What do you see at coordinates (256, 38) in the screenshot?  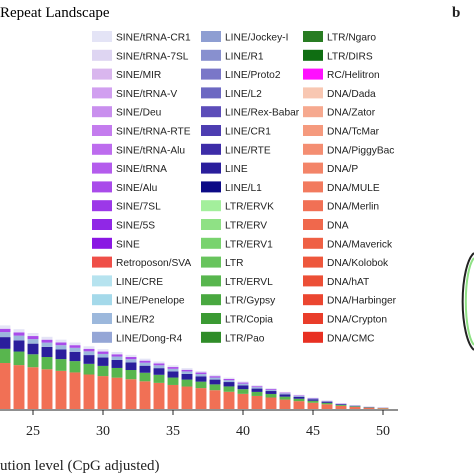 I see `legend-label: LINE/Jockey-I` at bounding box center [256, 38].